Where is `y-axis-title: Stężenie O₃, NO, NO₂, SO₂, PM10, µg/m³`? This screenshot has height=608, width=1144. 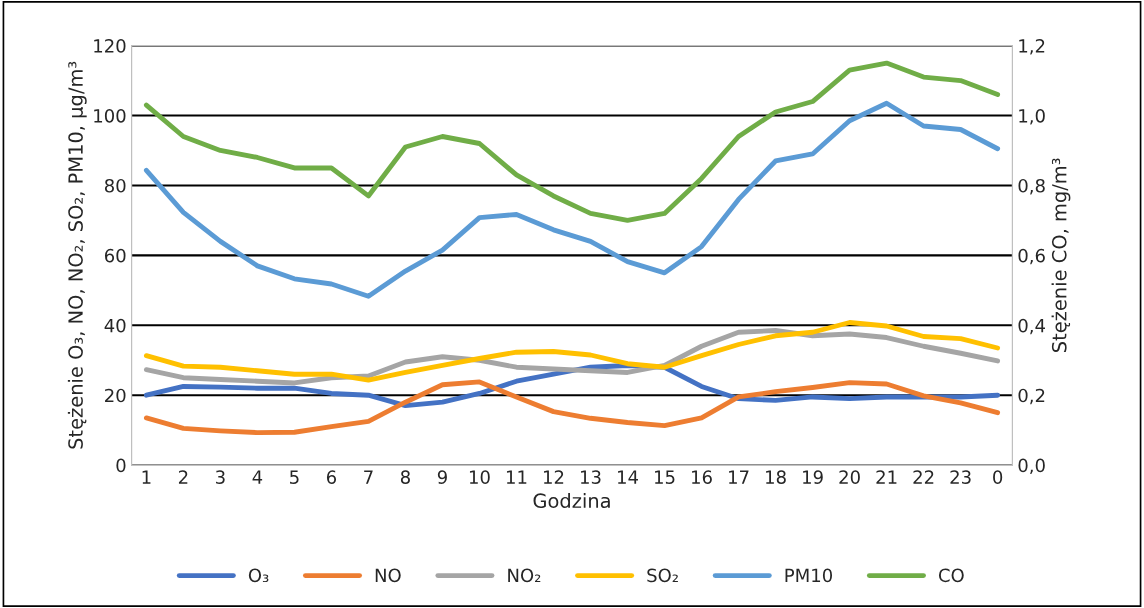 y-axis-title: Stężenie O₃, NO, NO₂, SO₂, PM10, µg/m³ is located at coordinates (77, 255).